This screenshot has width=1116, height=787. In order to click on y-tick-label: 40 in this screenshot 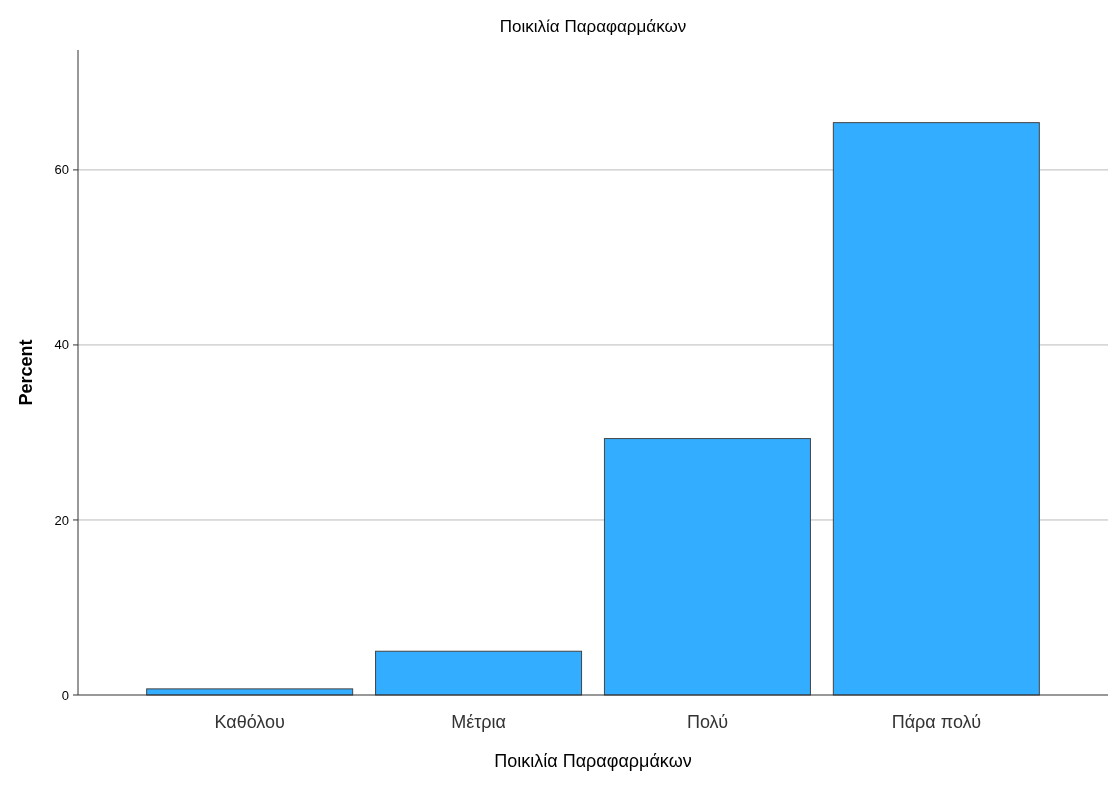, I will do `click(61, 345)`.